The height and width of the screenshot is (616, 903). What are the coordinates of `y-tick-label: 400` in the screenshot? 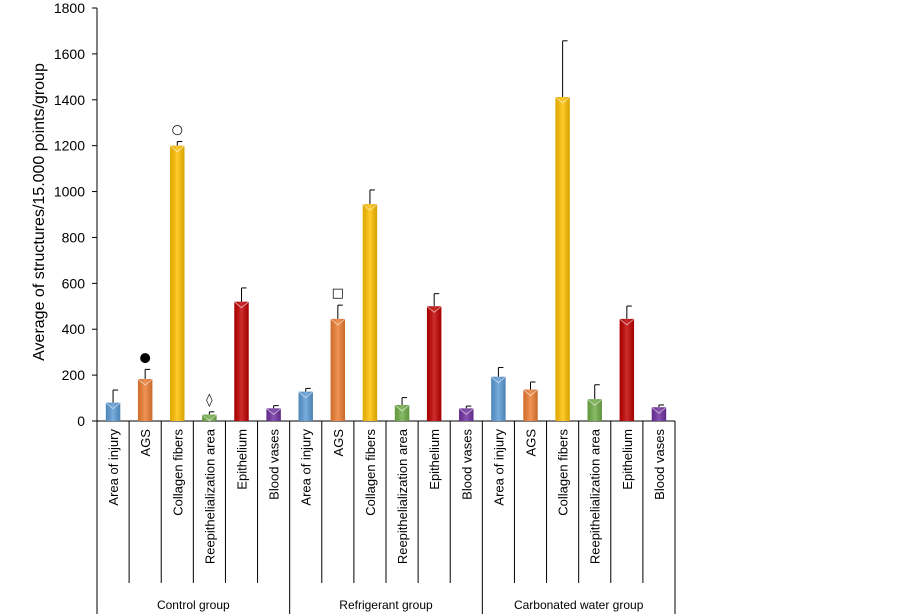 It's located at (74, 329).